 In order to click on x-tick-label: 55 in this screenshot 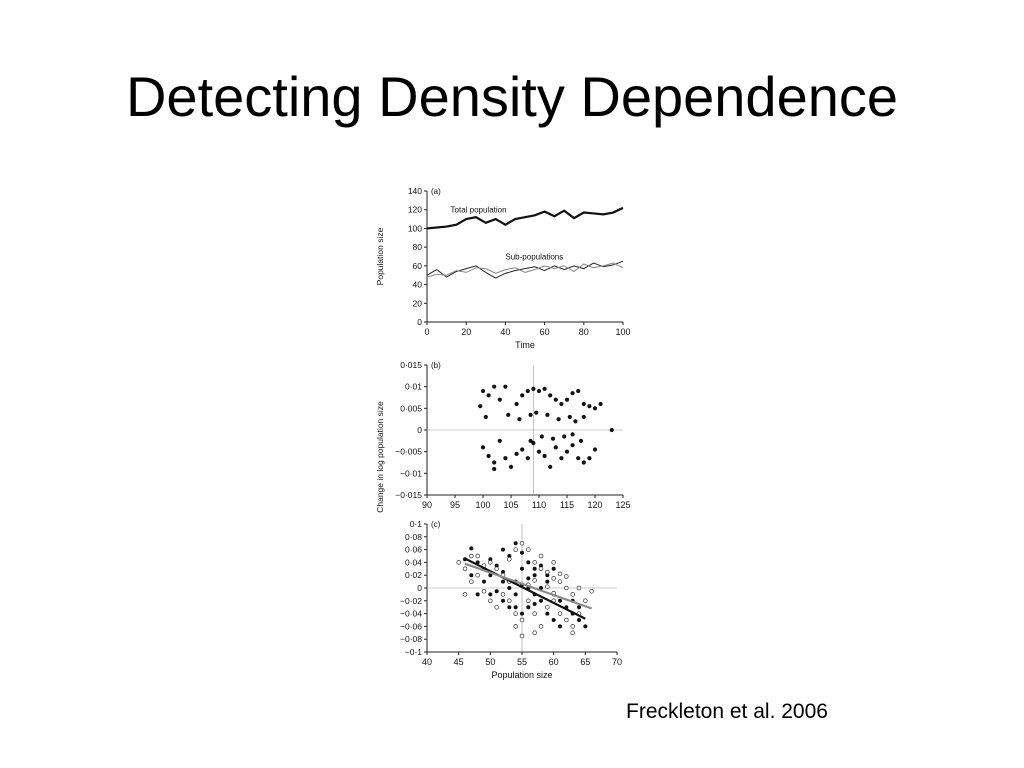, I will do `click(522, 662)`.